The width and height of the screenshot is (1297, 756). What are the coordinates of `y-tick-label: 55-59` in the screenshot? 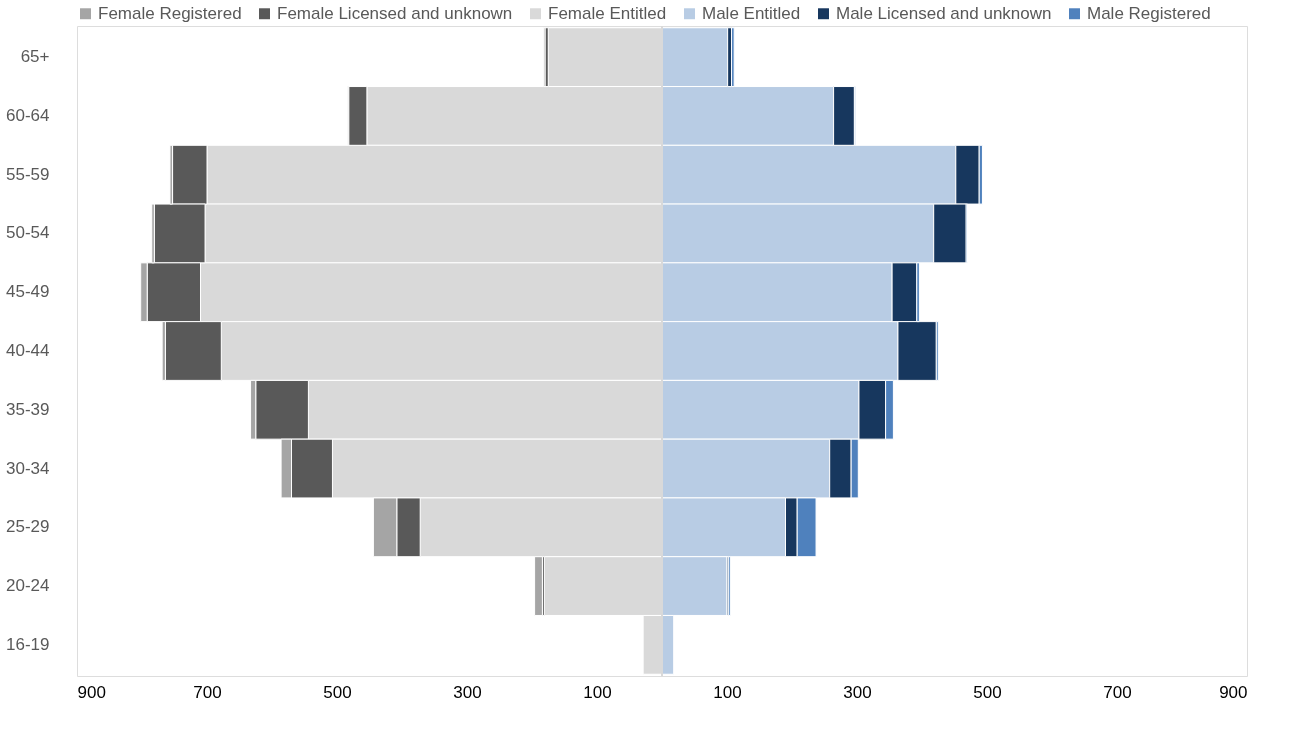 It's located at (28, 174).